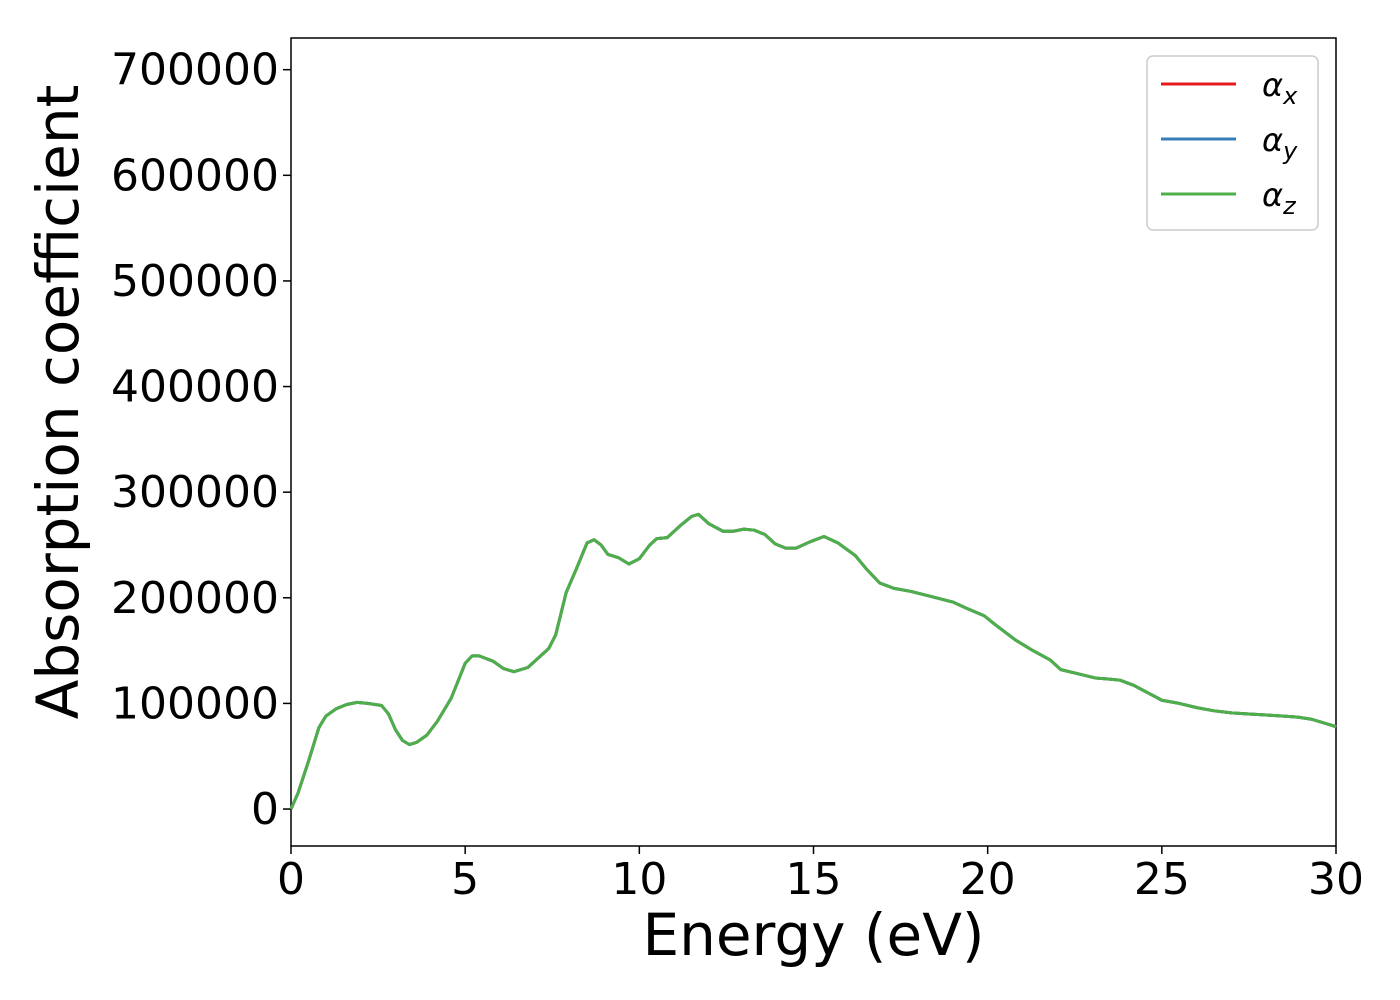  I want to click on x-tick-label: 0, so click(291, 879).